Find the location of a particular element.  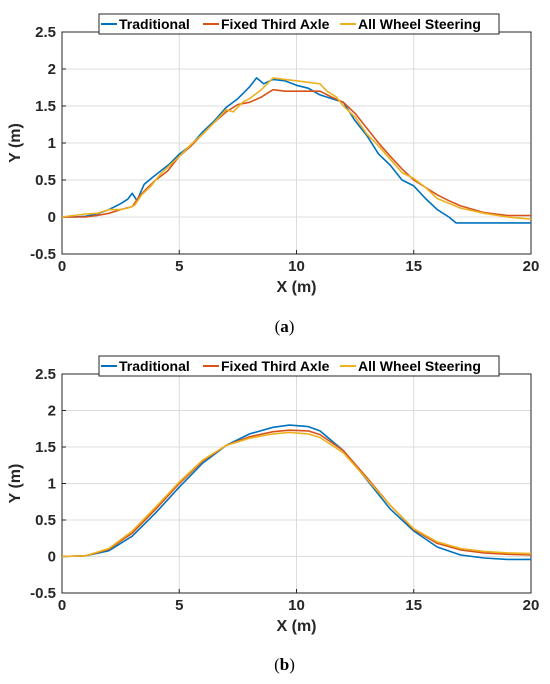

caption-letter: b is located at coordinates (284, 664).